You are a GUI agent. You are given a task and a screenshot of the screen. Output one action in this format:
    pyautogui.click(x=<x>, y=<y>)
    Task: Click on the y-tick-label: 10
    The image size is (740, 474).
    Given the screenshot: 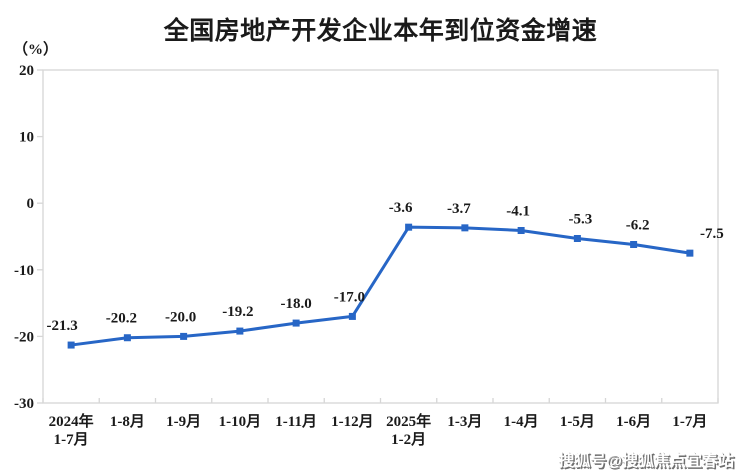 What is the action you would take?
    pyautogui.click(x=26, y=138)
    